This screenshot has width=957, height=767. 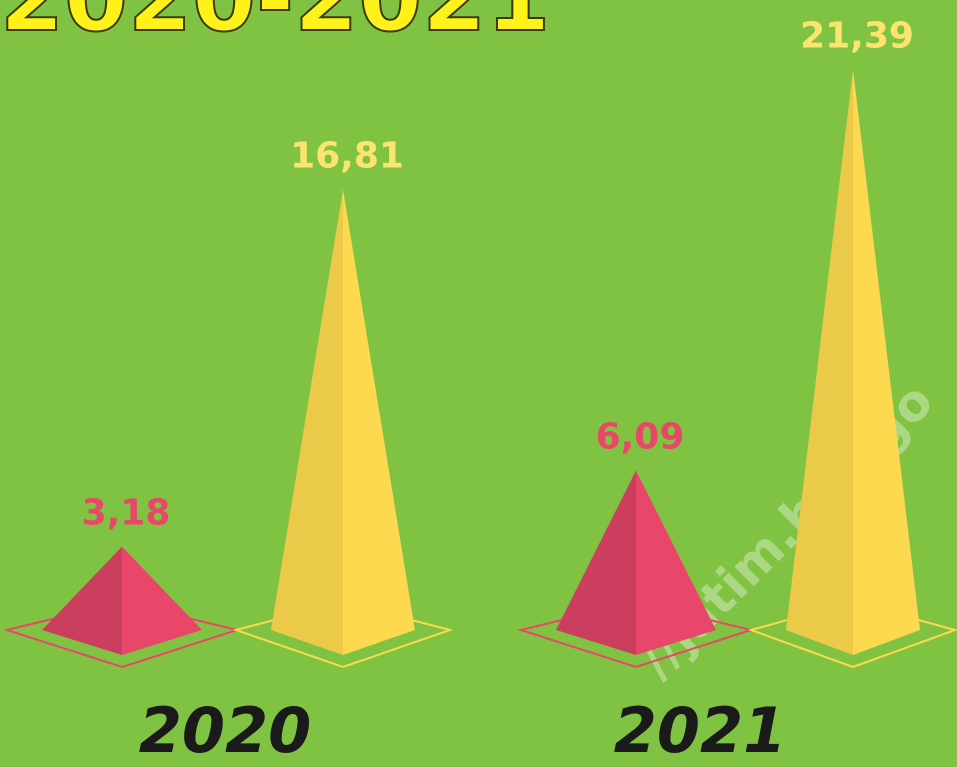 I want to click on data-label: 3,18, so click(x=126, y=513).